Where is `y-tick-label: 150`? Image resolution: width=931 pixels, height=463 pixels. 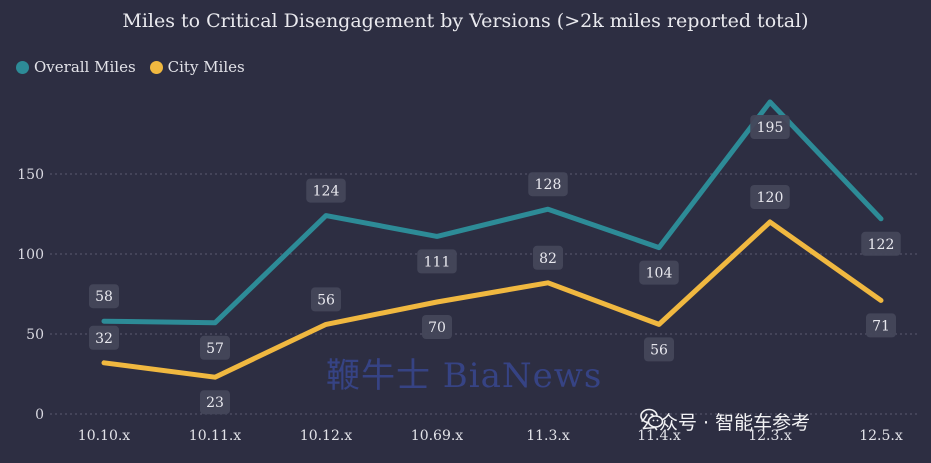
y-tick-label: 150 is located at coordinates (30, 175).